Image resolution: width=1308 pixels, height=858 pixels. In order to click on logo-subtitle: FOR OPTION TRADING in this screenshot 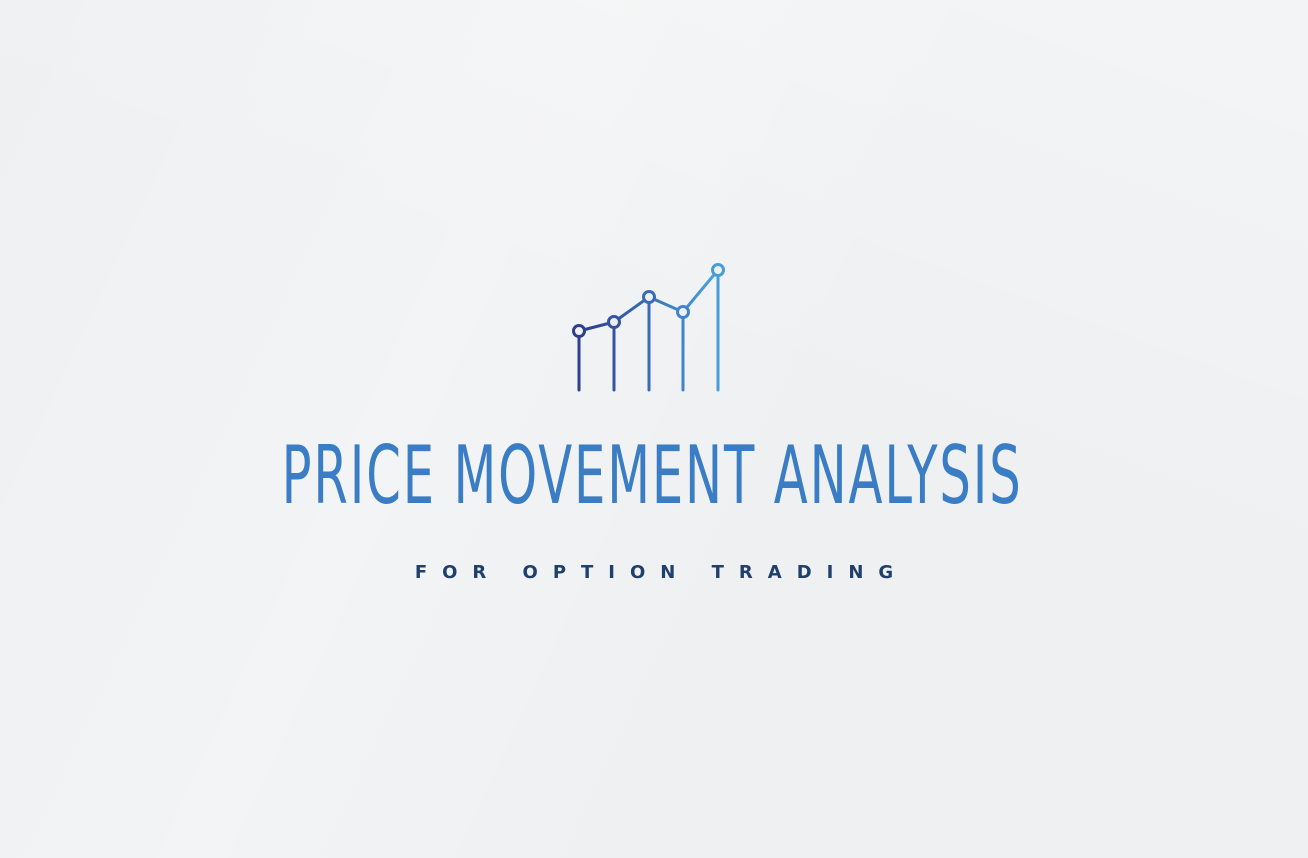, I will do `click(661, 572)`.